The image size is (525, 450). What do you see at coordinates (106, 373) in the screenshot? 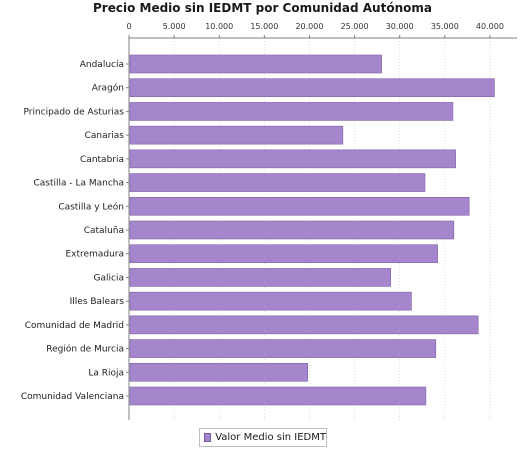
I see `category-label: La Rioja` at bounding box center [106, 373].